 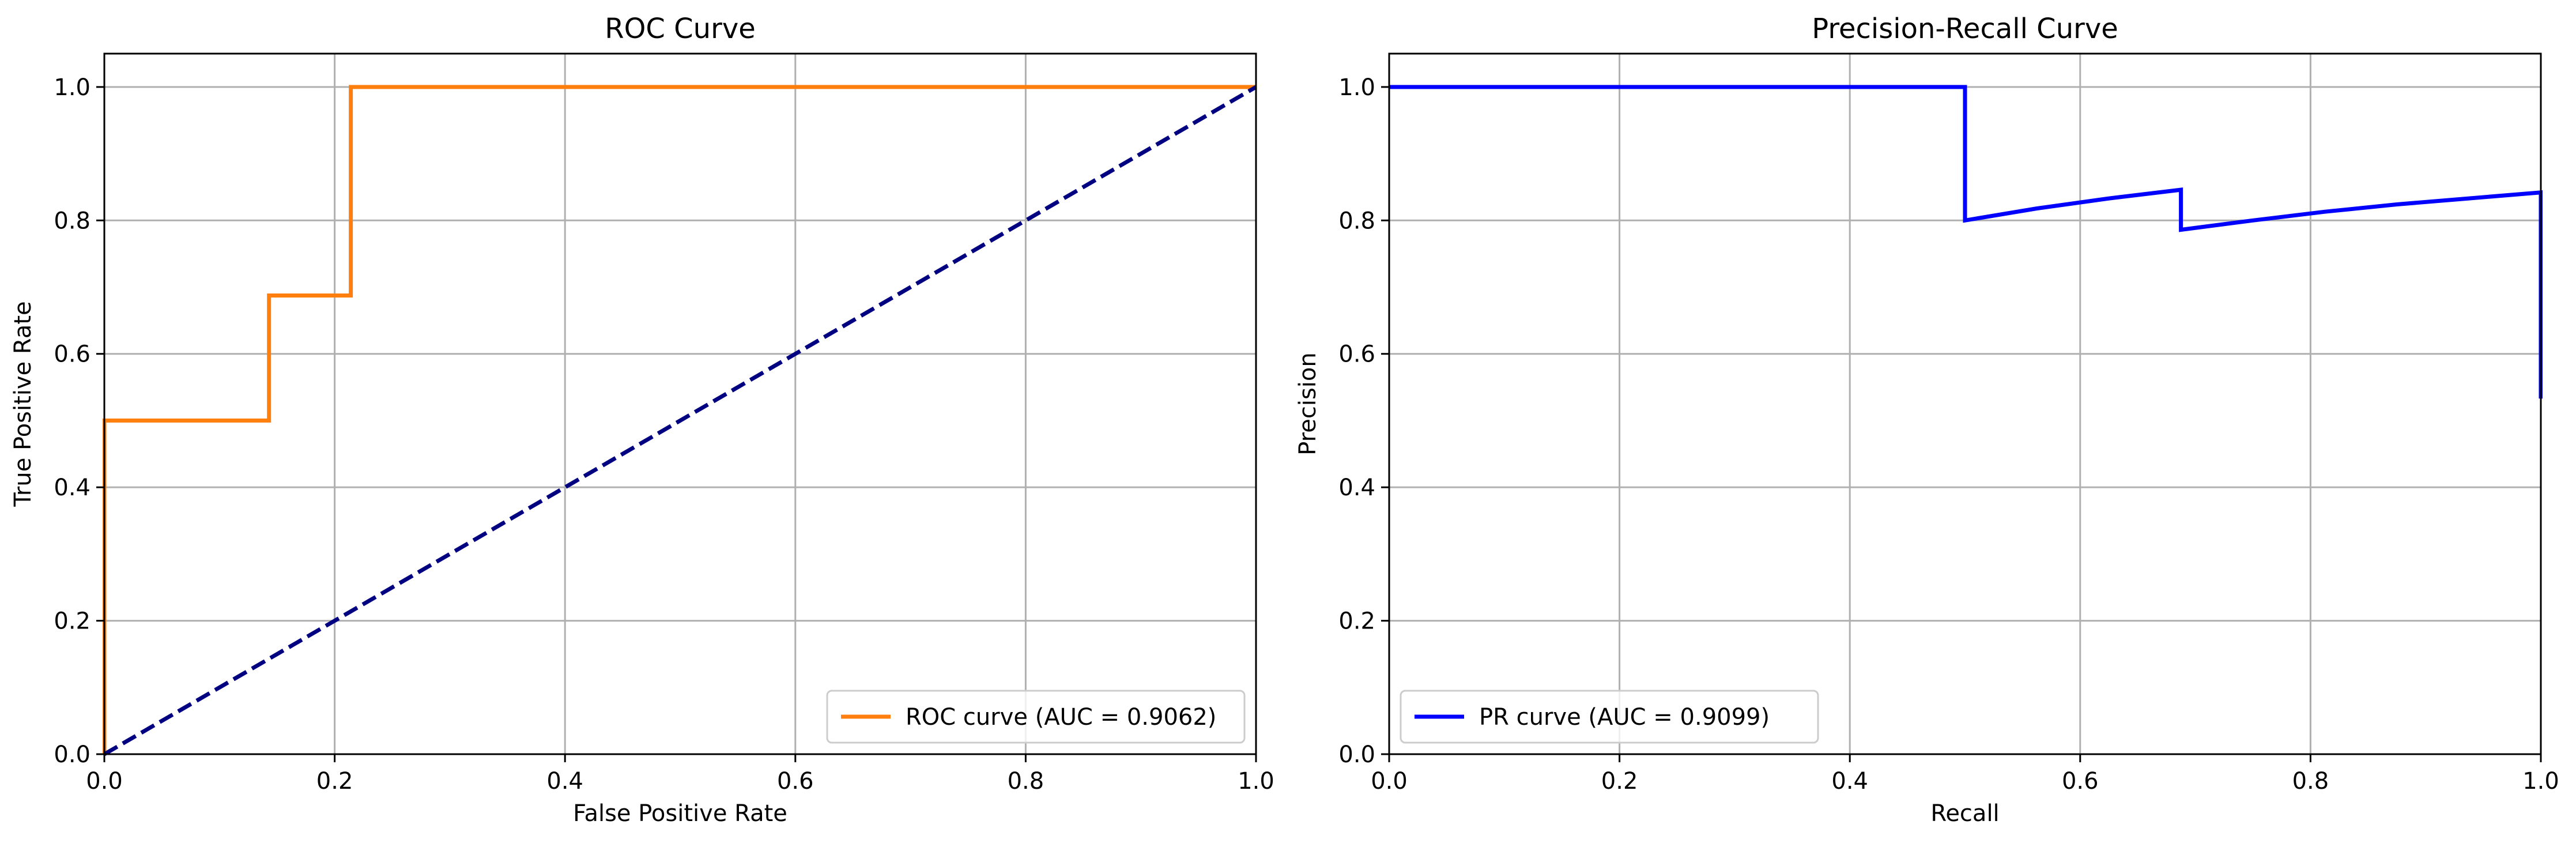 I want to click on legend: ROC curve (AUC = 0.9062), so click(x=1036, y=717).